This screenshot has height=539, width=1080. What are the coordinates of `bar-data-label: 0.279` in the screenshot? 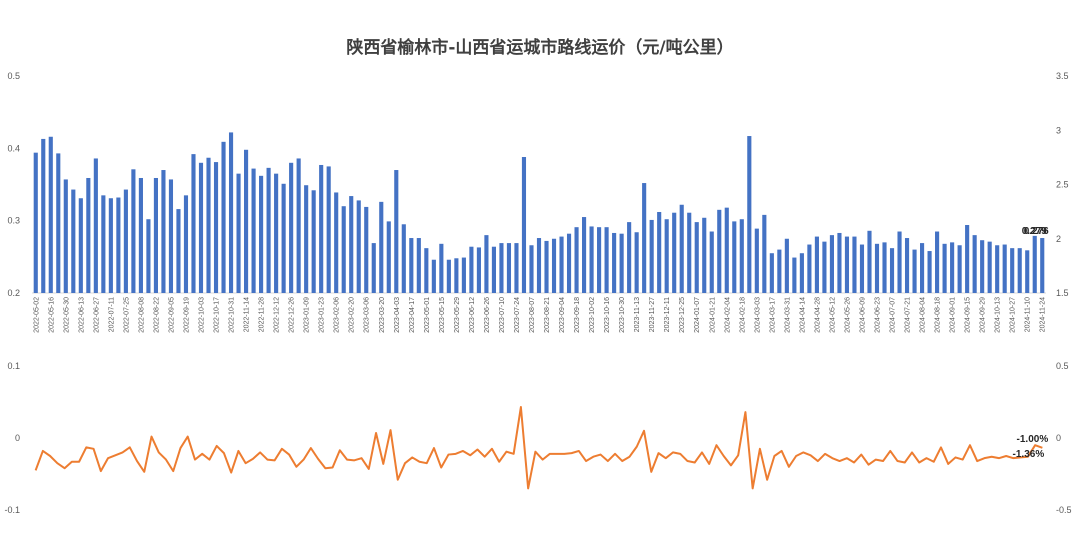 It's located at (1034, 231).